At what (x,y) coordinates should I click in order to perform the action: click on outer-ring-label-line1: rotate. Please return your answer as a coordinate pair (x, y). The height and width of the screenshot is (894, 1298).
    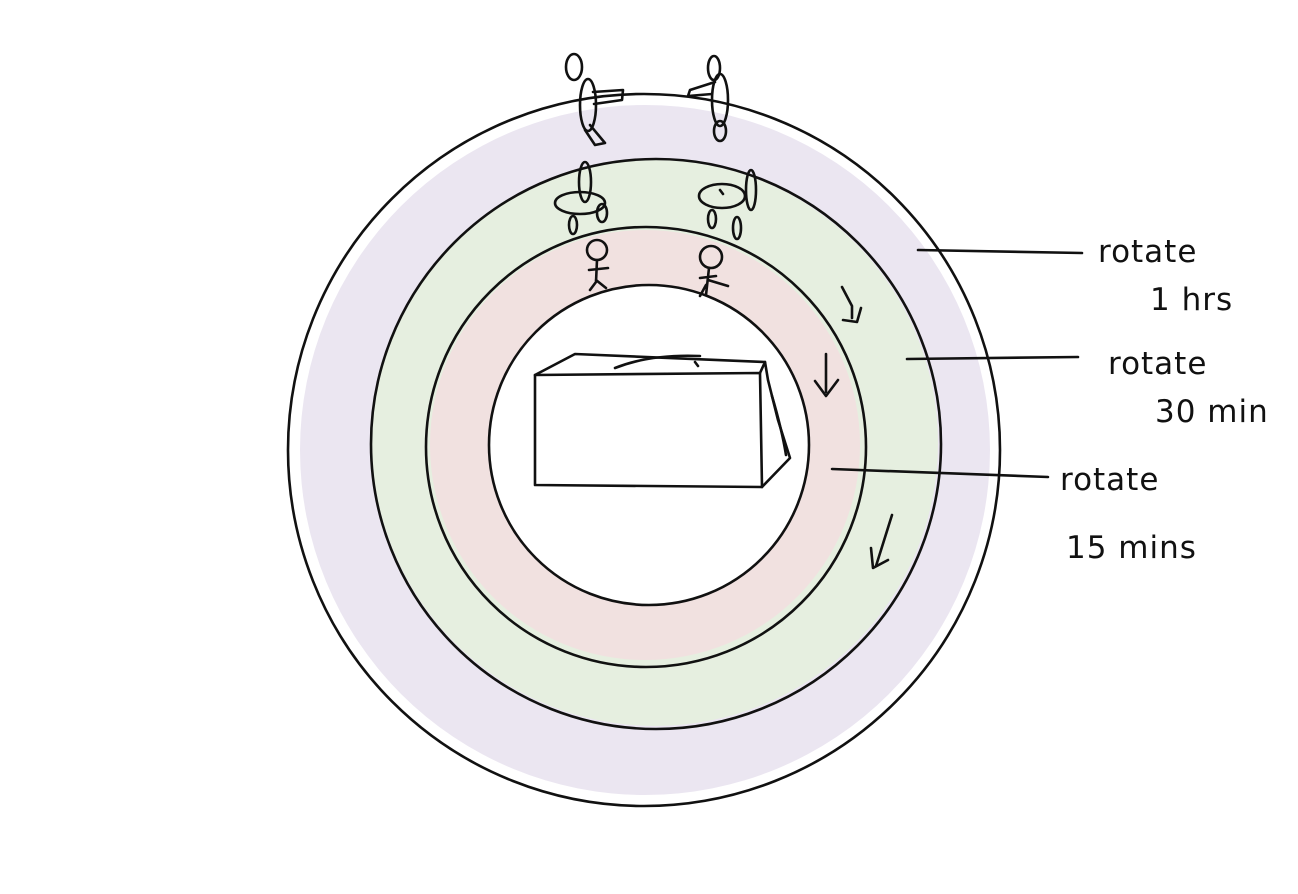
    Looking at the image, I should click on (1147, 252).